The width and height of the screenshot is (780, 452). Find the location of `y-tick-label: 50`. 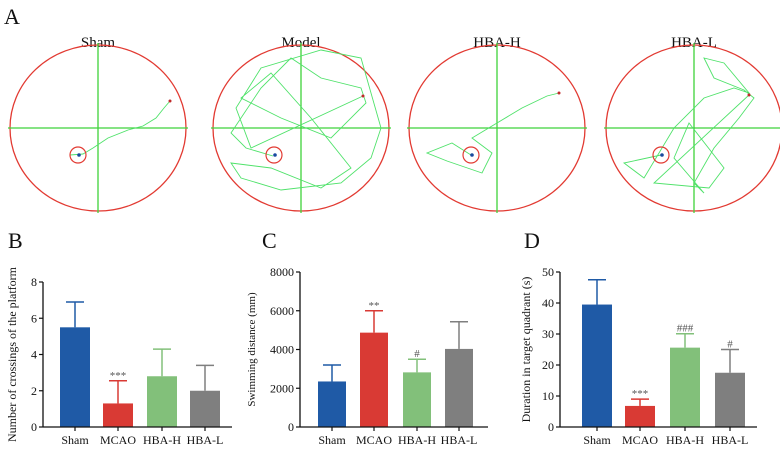

y-tick-label: 50 is located at coordinates (548, 272).